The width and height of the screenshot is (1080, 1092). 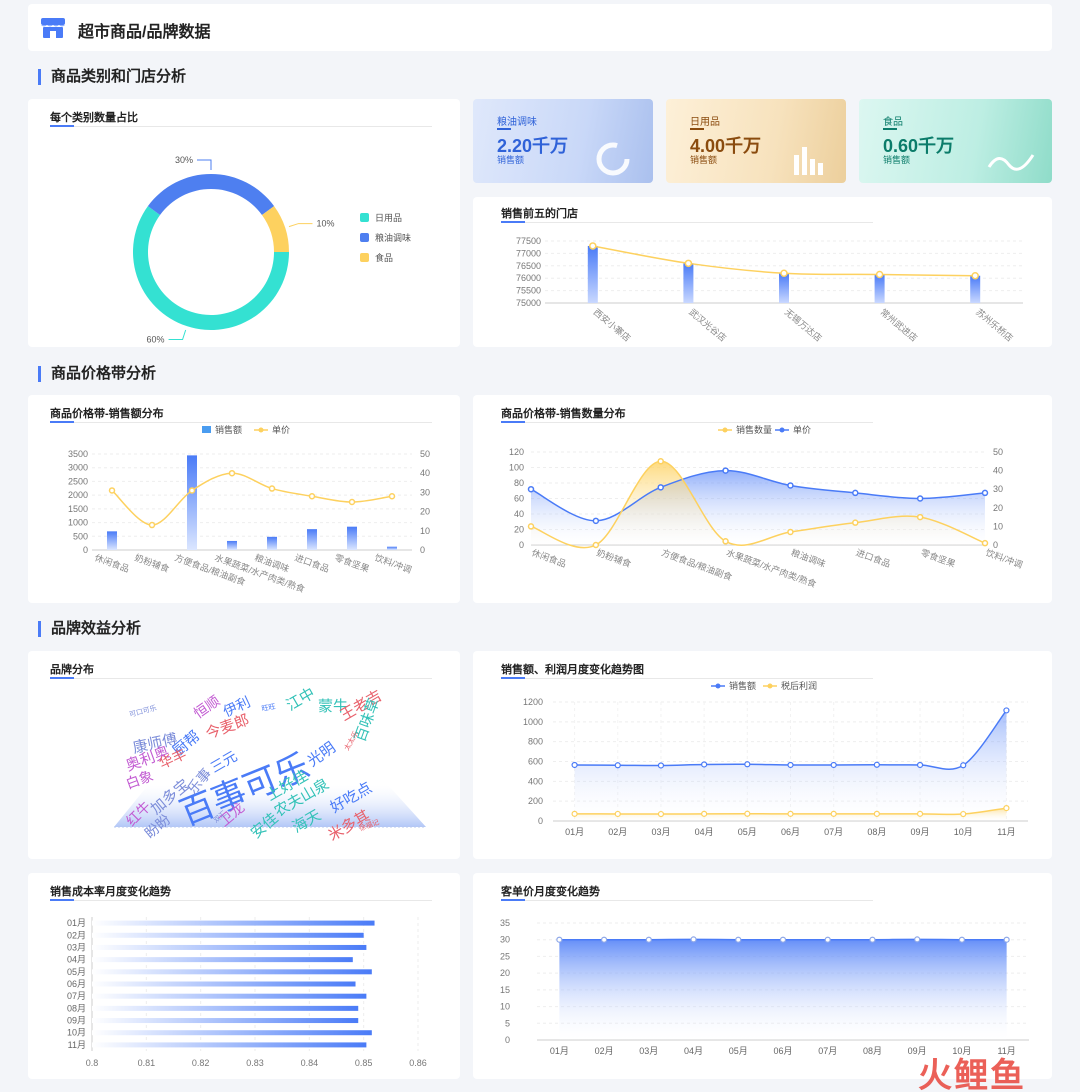 What do you see at coordinates (76, 923) in the screenshot?
I see `y-tick-label: 01月` at bounding box center [76, 923].